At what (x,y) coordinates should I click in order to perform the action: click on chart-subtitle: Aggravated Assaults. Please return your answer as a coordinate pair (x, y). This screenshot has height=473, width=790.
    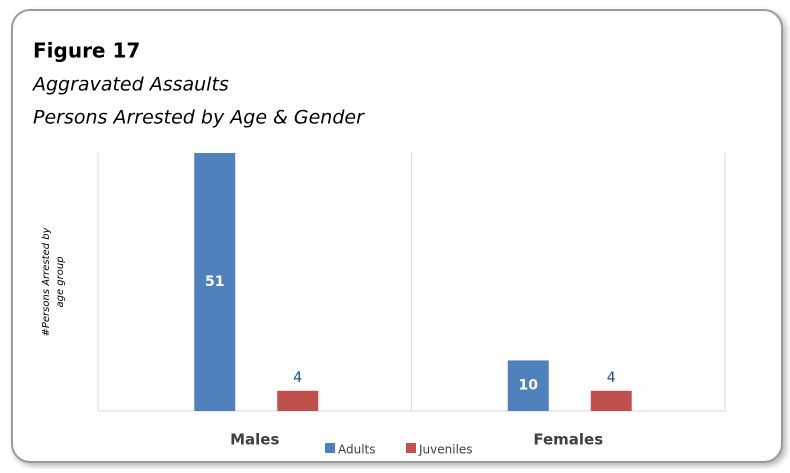
    Looking at the image, I should click on (130, 85).